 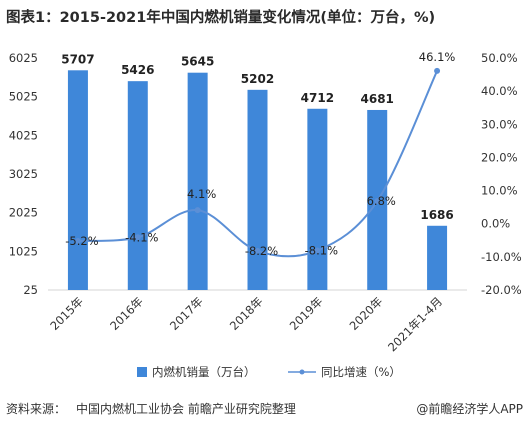 I want to click on y-left-tick-label: 3025, so click(x=23, y=174).